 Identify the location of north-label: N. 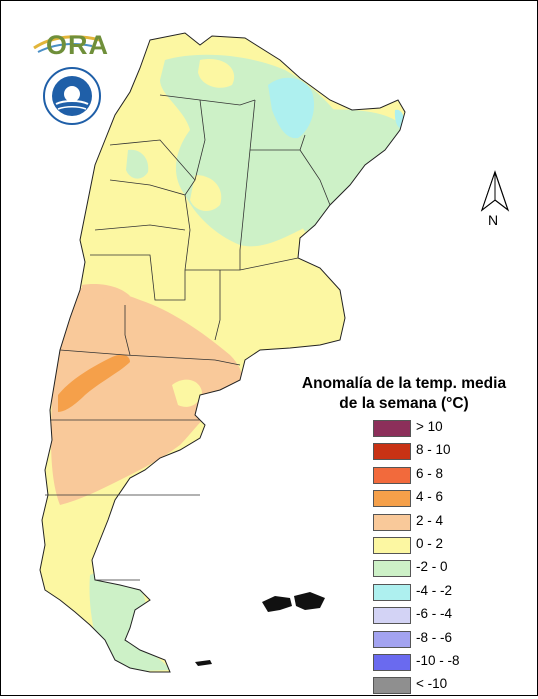
(493, 220).